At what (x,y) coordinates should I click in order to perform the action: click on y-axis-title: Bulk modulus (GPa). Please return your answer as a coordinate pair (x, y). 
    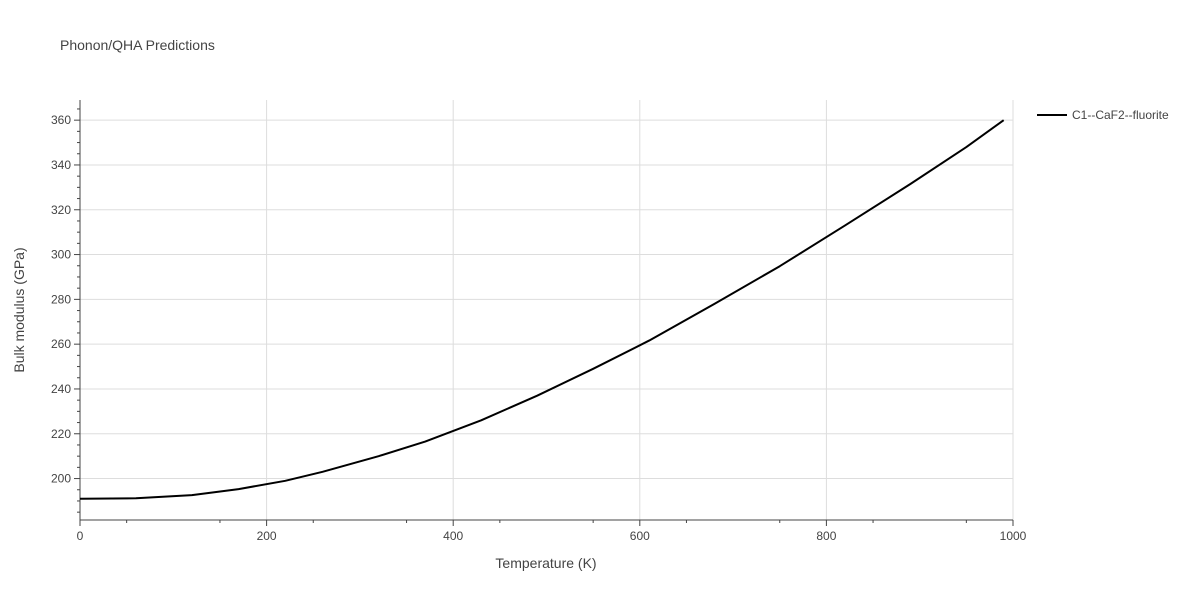
    Looking at the image, I should click on (19, 309).